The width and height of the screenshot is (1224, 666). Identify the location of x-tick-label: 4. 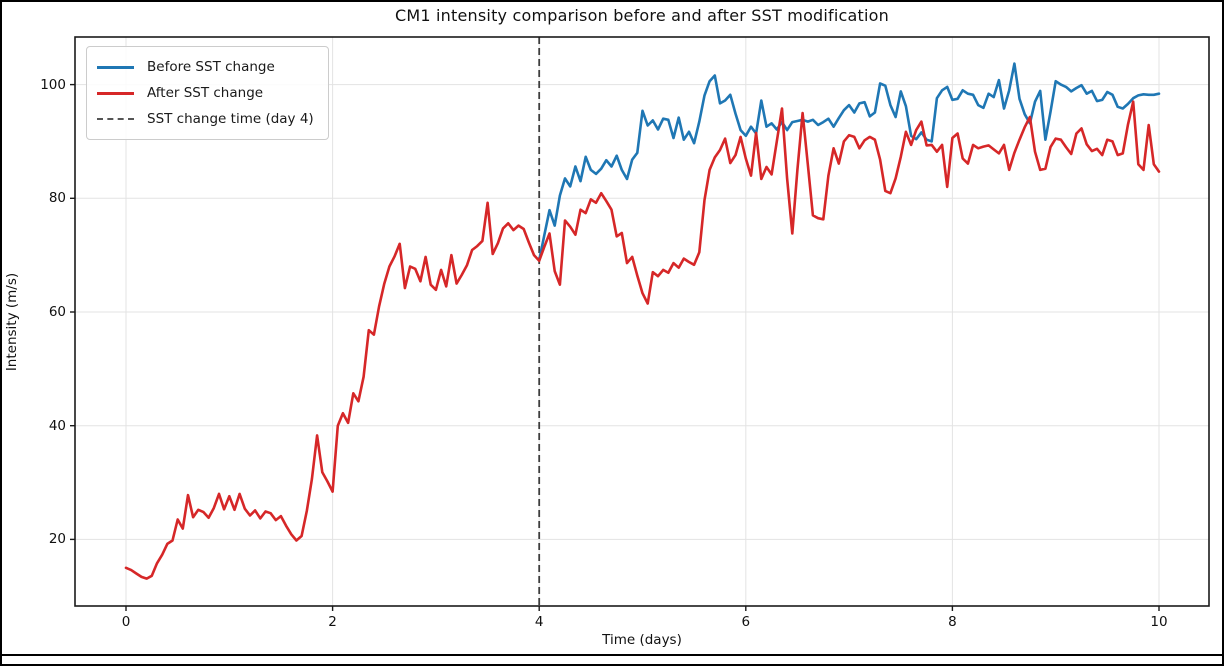
(539, 622).